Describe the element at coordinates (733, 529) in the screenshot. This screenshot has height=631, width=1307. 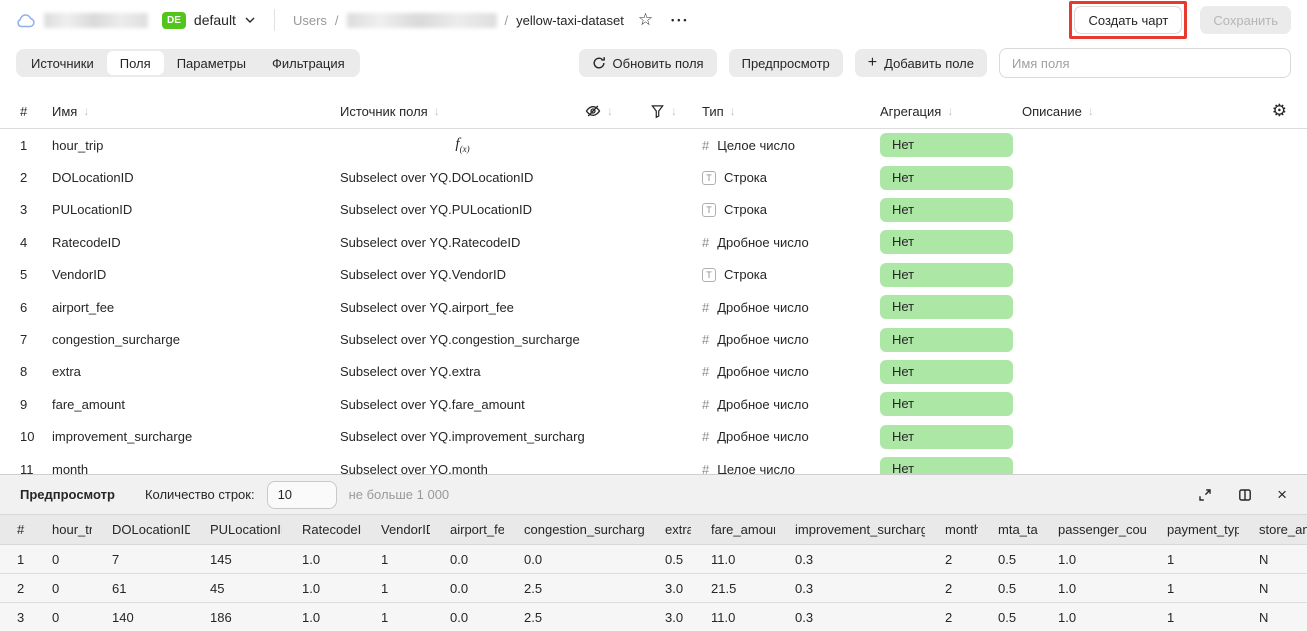
I see `preview-column-header: fare_amount` at that location.